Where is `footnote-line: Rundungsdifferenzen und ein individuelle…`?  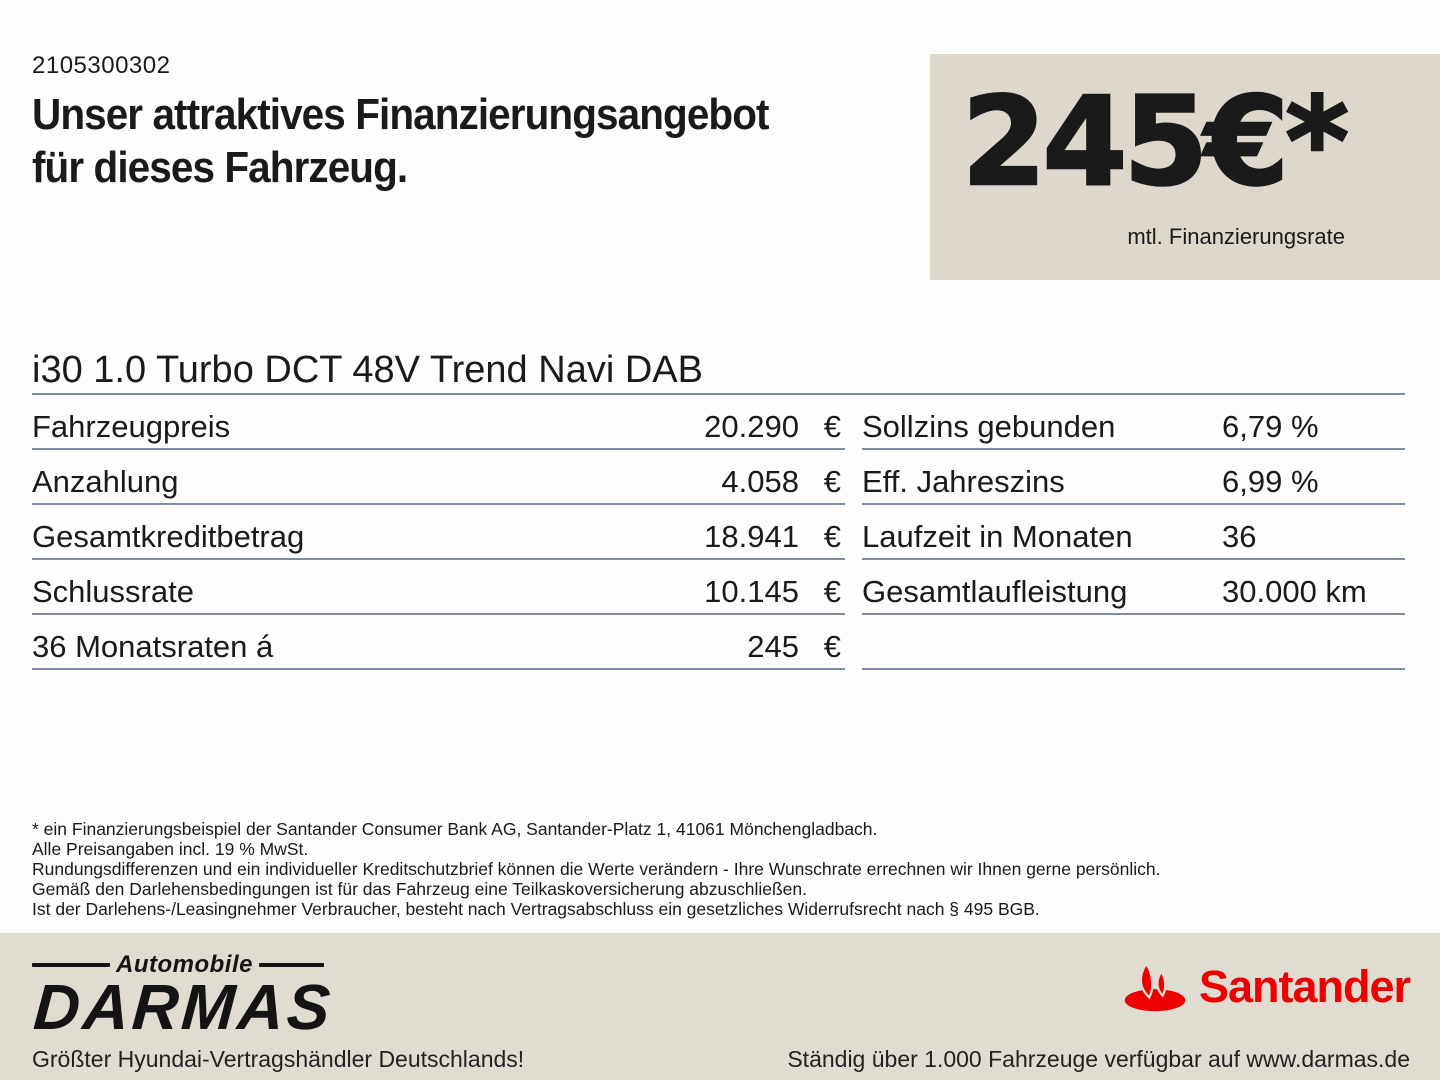 footnote-line: Rundungsdifferenzen und ein individuelle… is located at coordinates (596, 869).